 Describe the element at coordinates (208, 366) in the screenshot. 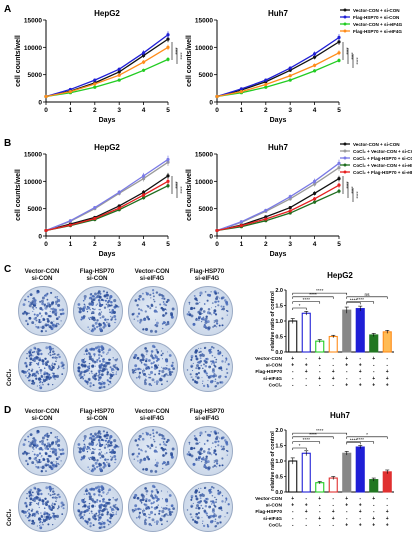

I see `colony-dots` at that location.